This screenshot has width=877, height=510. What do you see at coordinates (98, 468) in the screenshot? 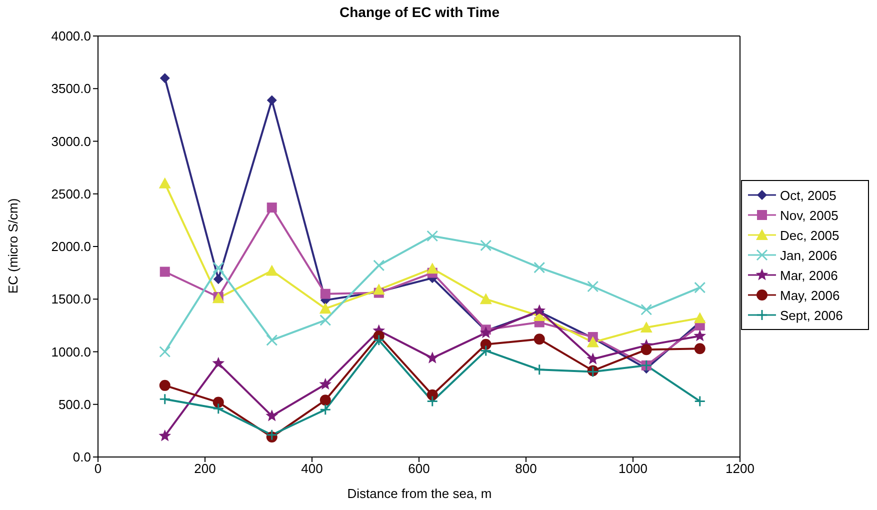
I see `x-tick-label: 0` at bounding box center [98, 468].